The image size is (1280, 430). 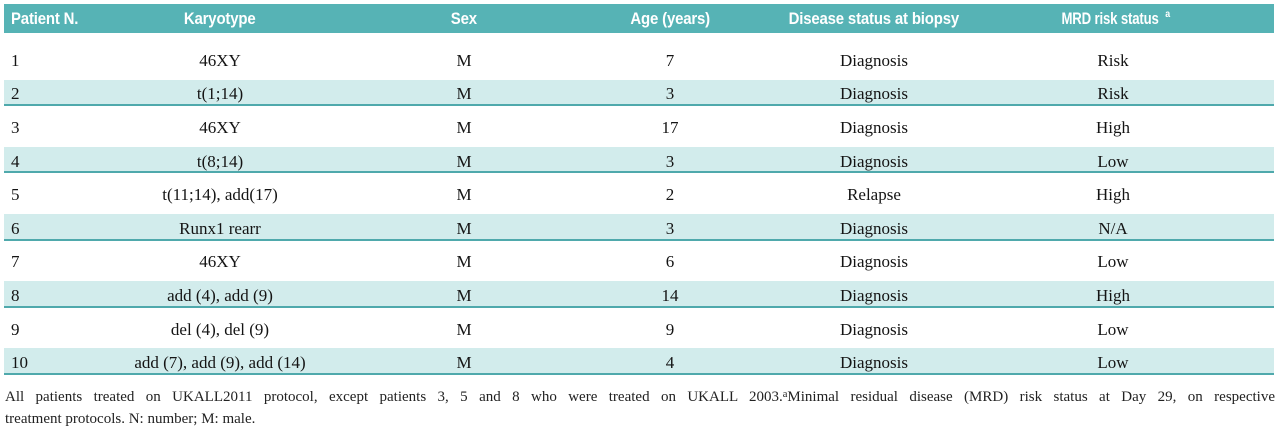 I want to click on karyotype-cell: t(1;14), so click(x=220, y=94).